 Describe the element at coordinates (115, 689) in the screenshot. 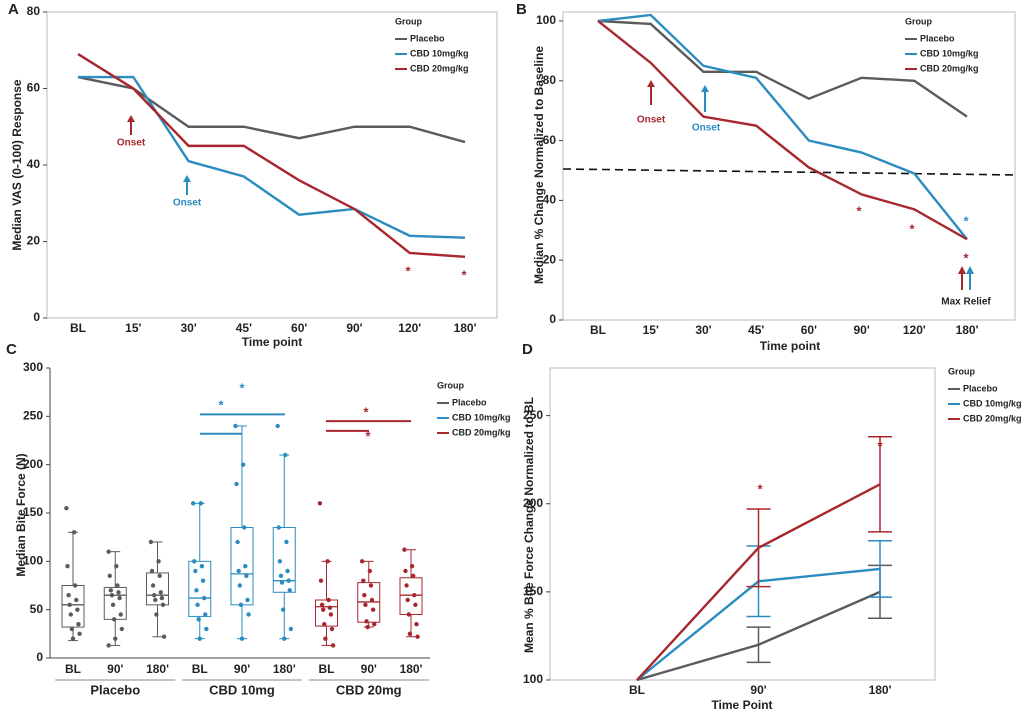

I see `group-label: Placebo` at that location.